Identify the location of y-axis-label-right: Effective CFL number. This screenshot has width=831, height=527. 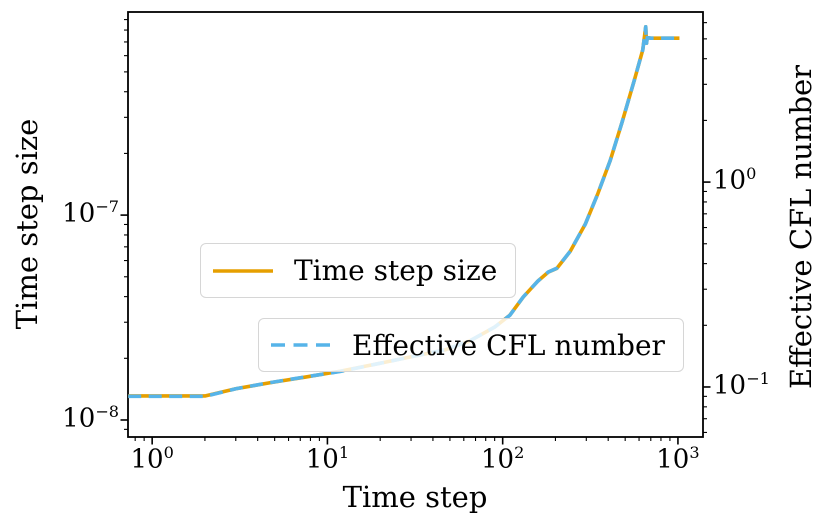
(801, 227).